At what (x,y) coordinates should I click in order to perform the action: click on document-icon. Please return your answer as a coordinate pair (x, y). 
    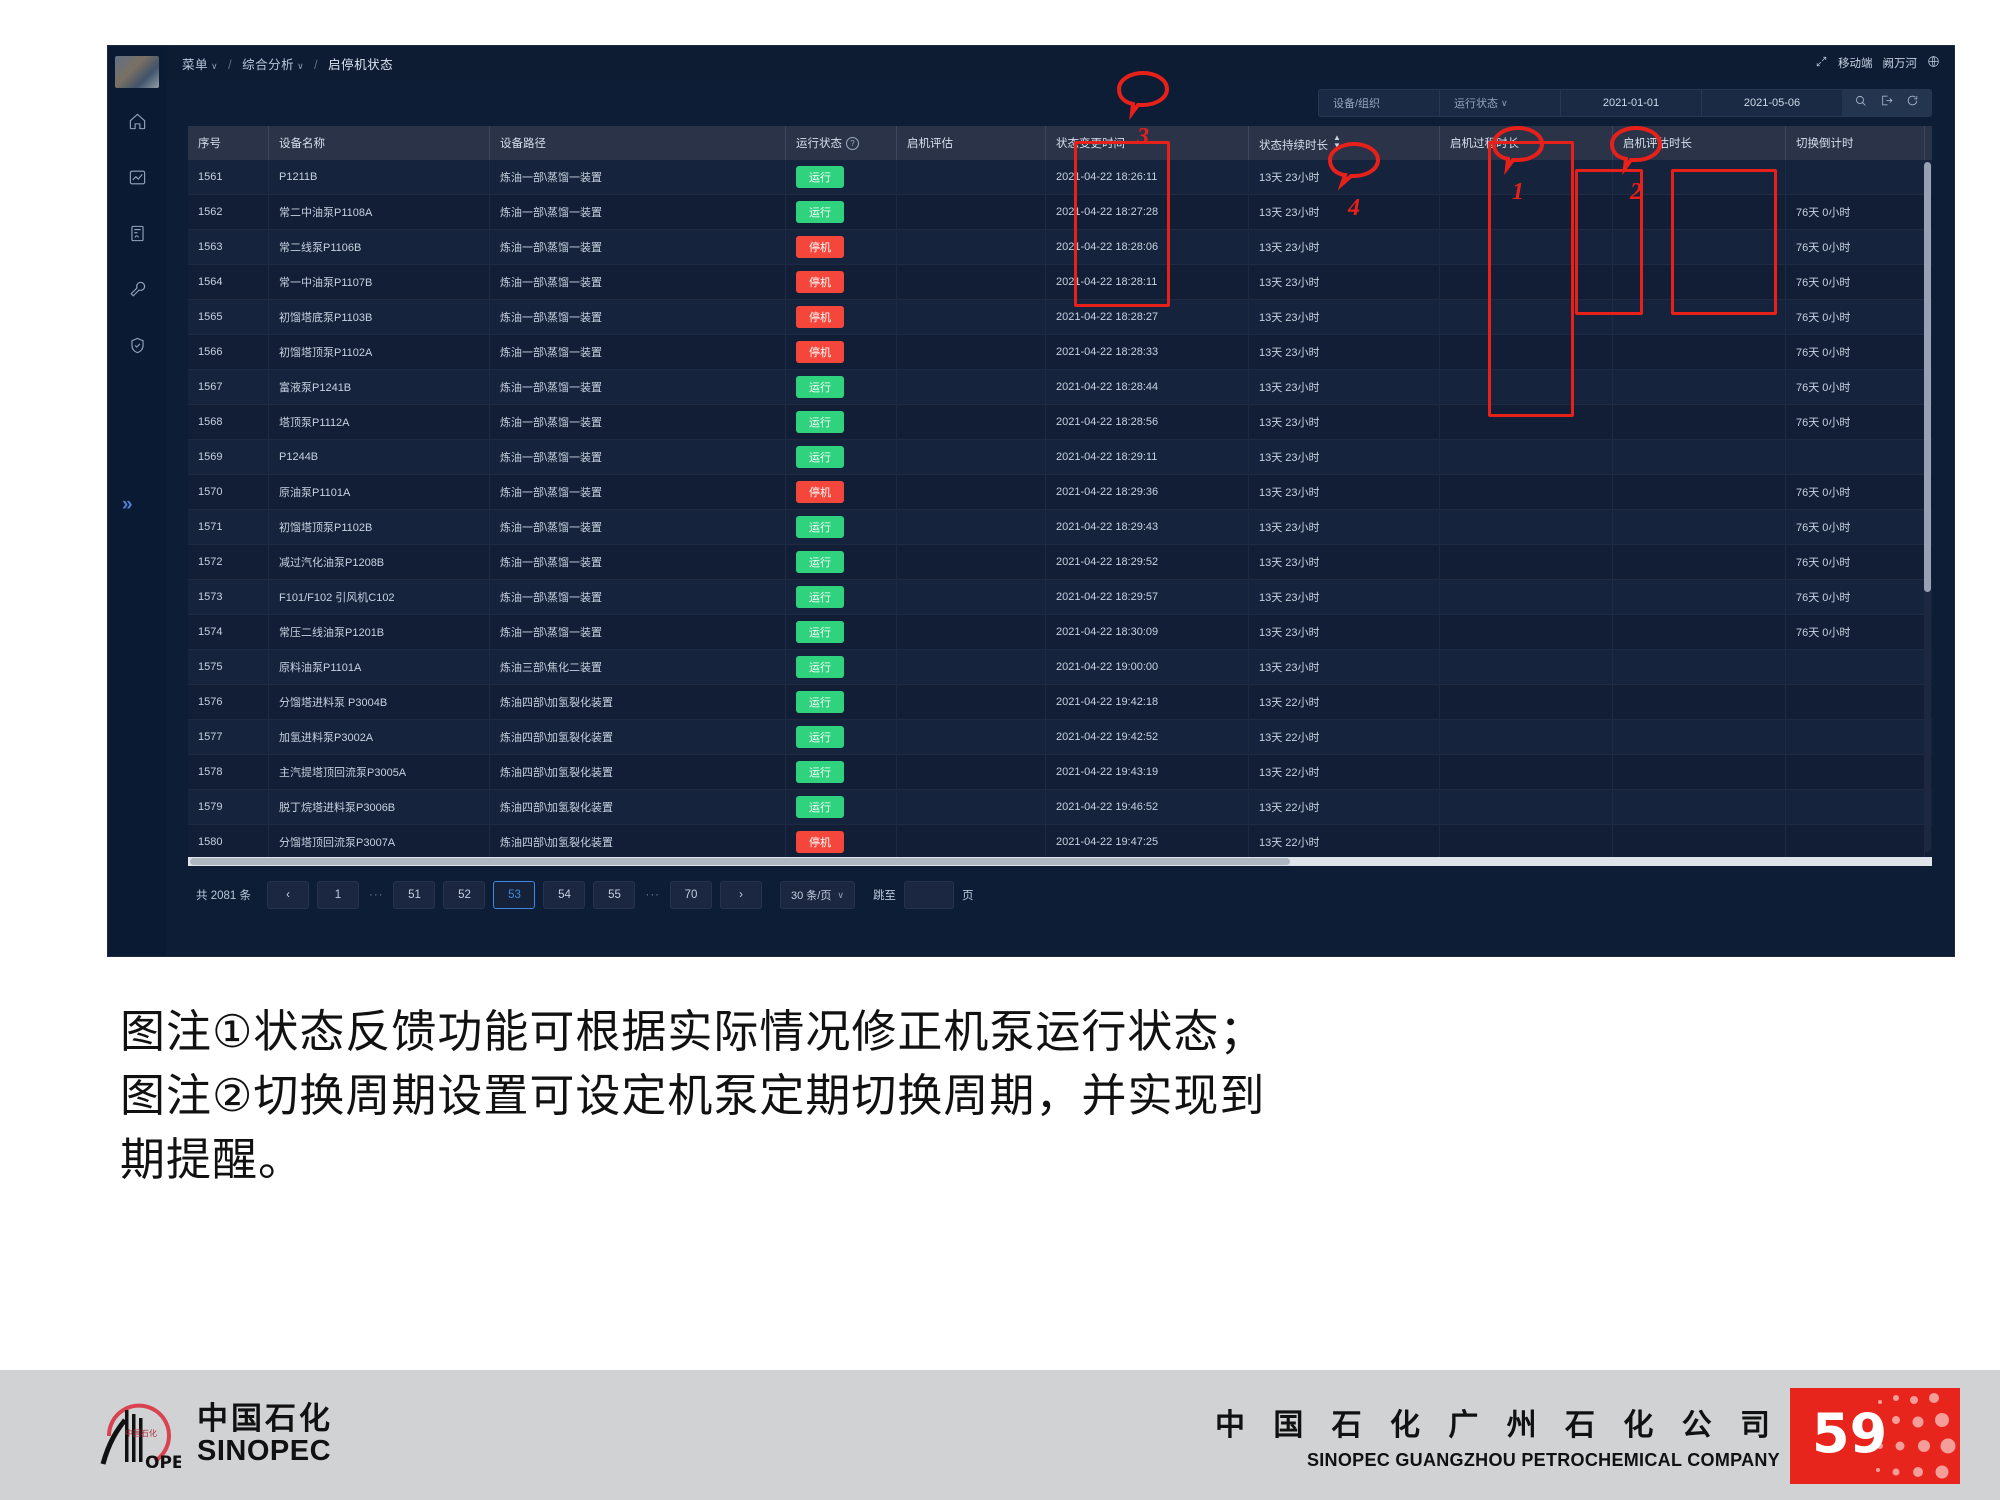
    Looking at the image, I should click on (137, 236).